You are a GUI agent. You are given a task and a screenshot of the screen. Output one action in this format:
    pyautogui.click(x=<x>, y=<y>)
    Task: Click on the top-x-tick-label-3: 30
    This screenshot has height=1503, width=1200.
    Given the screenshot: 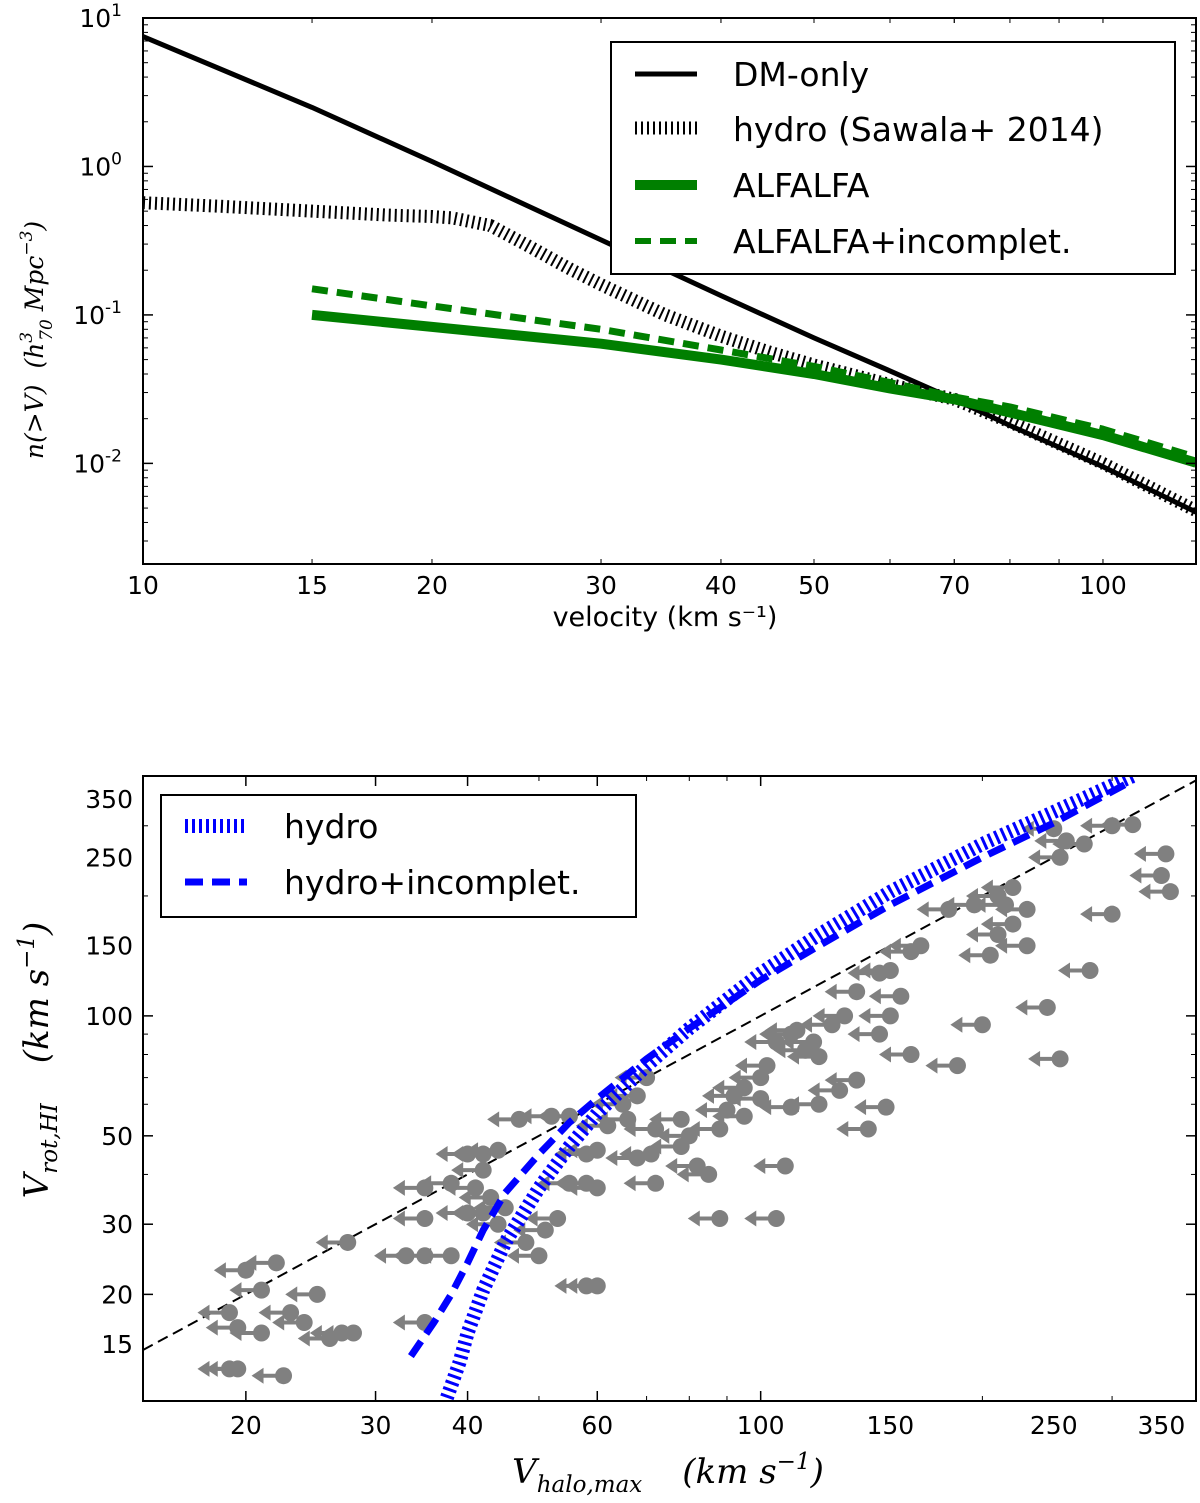 What is the action you would take?
    pyautogui.click(x=601, y=585)
    